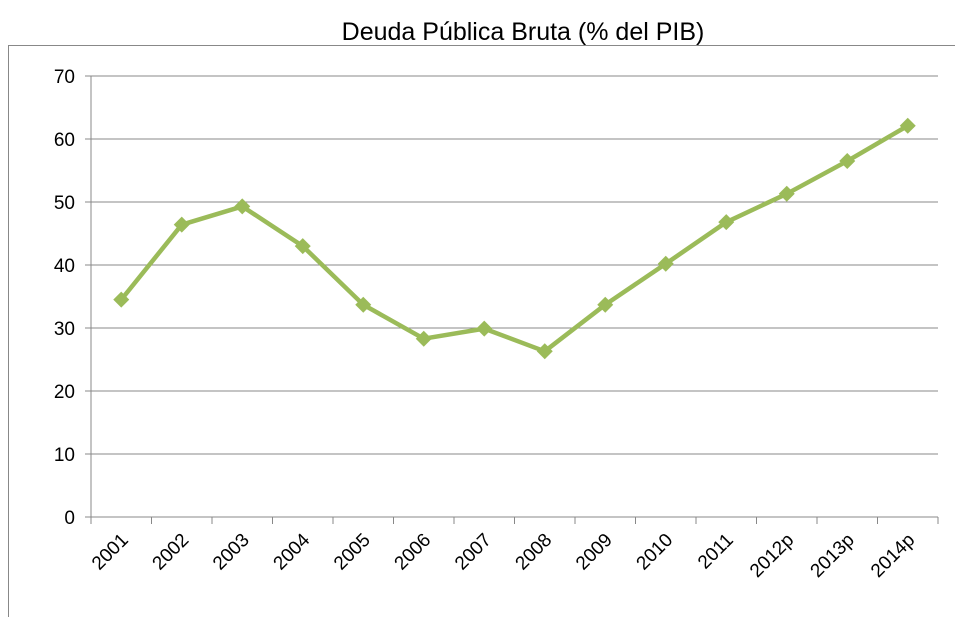 Image resolution: width=955 pixels, height=617 pixels. Describe the element at coordinates (64, 203) in the screenshot. I see `y-tick-label: 50` at that location.